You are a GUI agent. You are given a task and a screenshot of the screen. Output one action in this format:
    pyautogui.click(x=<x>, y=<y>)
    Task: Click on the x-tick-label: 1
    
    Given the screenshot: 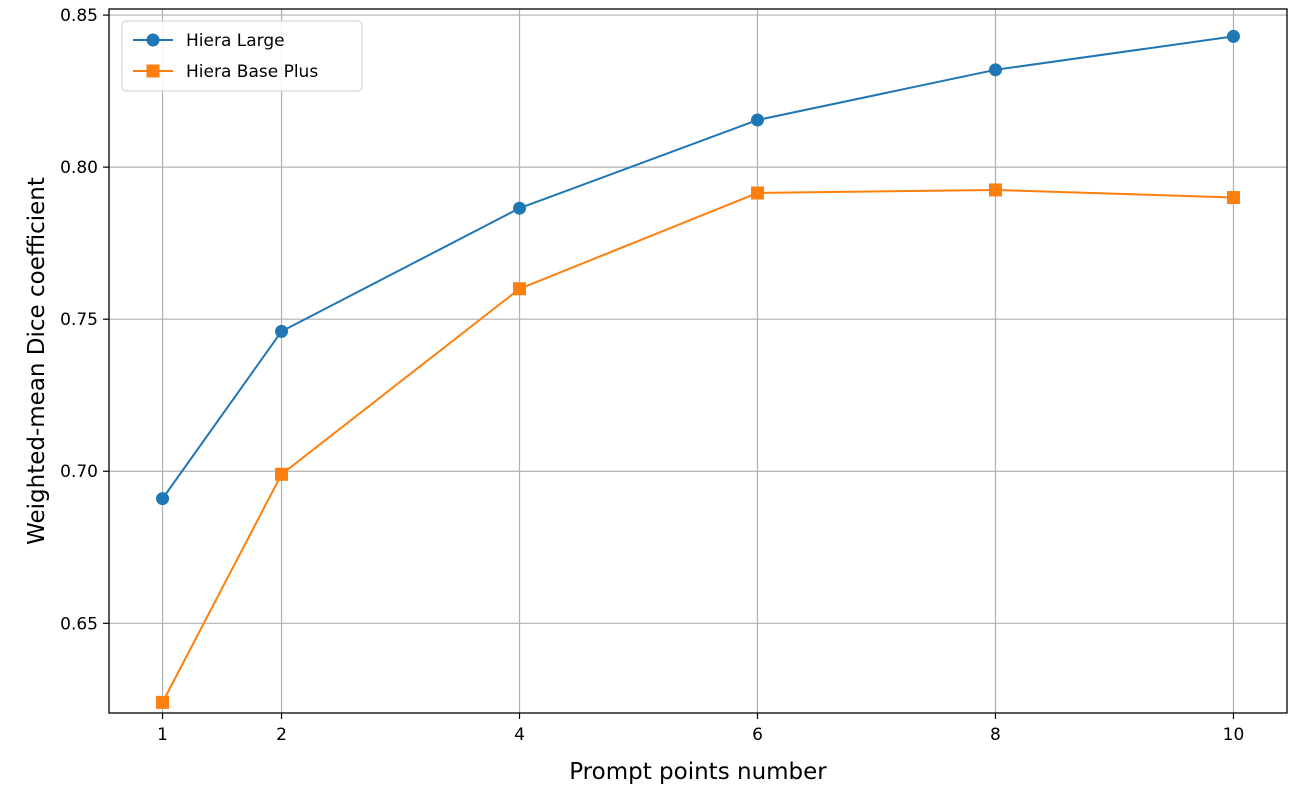 What is the action you would take?
    pyautogui.click(x=162, y=735)
    